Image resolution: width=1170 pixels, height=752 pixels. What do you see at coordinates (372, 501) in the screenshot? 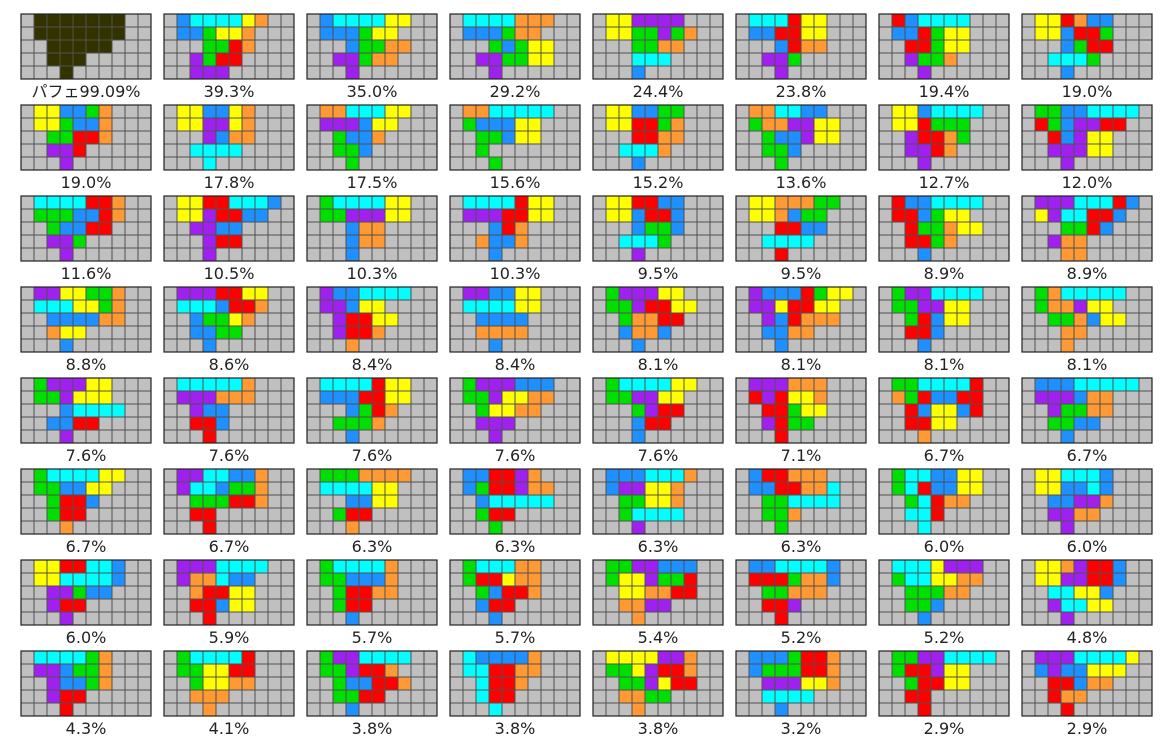
I see `board-border` at bounding box center [372, 501].